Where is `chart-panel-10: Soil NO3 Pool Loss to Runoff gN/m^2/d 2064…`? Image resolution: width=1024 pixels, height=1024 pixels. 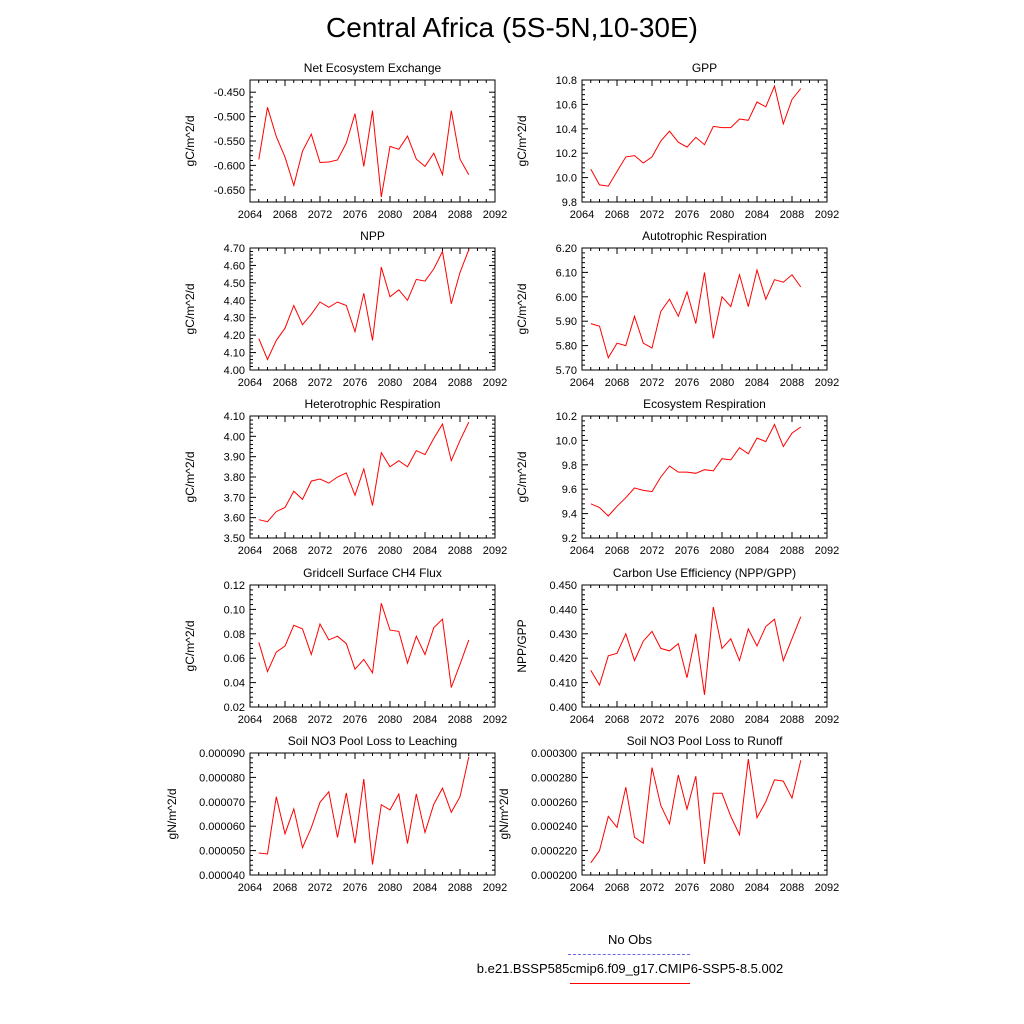
chart-panel-10: Soil NO3 Pool Loss to Runoff gN/m^2/d 2064… is located at coordinates (668, 814).